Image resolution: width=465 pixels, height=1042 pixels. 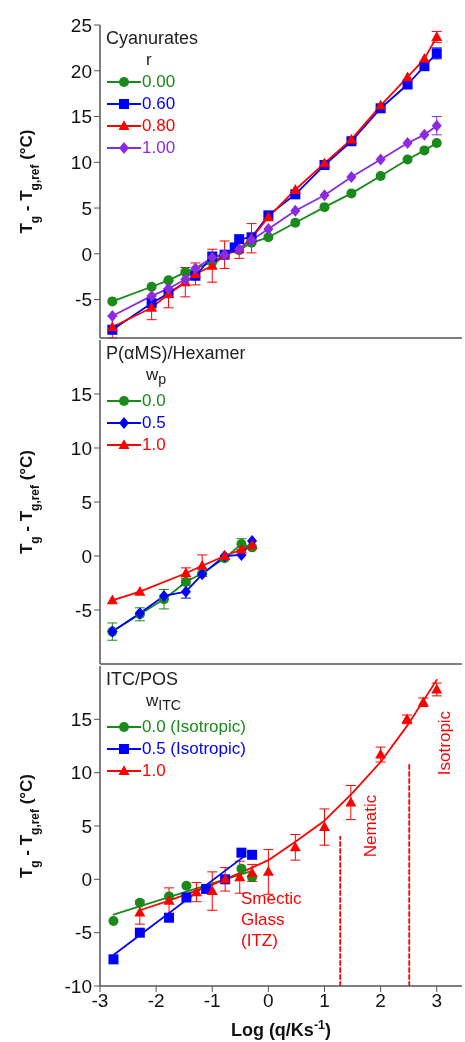 I want to click on x-tick-label: 2, so click(x=380, y=1001).